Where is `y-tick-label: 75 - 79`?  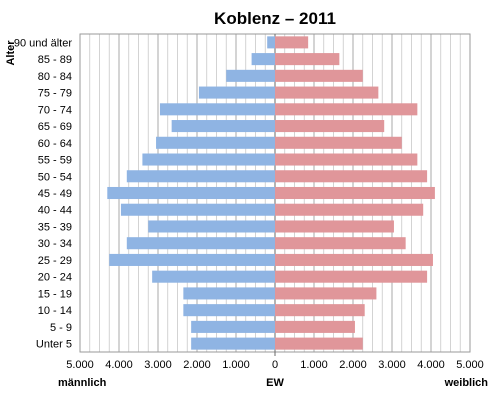
y-tick-label: 75 - 79 is located at coordinates (55, 94).